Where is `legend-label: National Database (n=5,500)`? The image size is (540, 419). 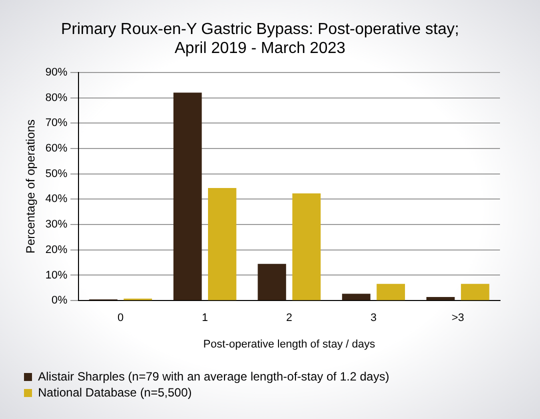
legend-label: National Database (n=5,500) is located at coordinates (115, 392).